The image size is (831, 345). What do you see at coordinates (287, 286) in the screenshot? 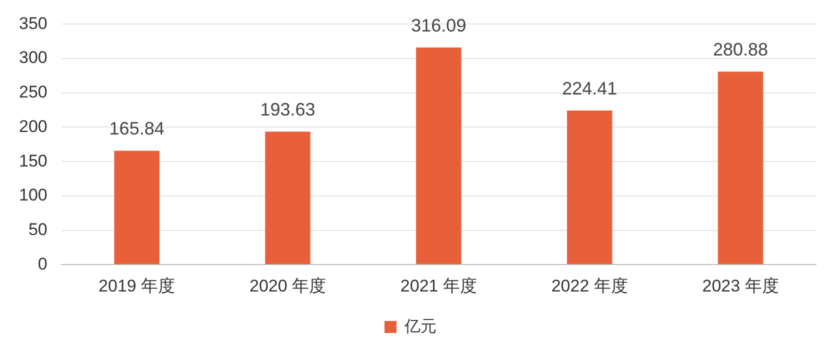
I see `x-tick-label: 2020 年度` at bounding box center [287, 286].